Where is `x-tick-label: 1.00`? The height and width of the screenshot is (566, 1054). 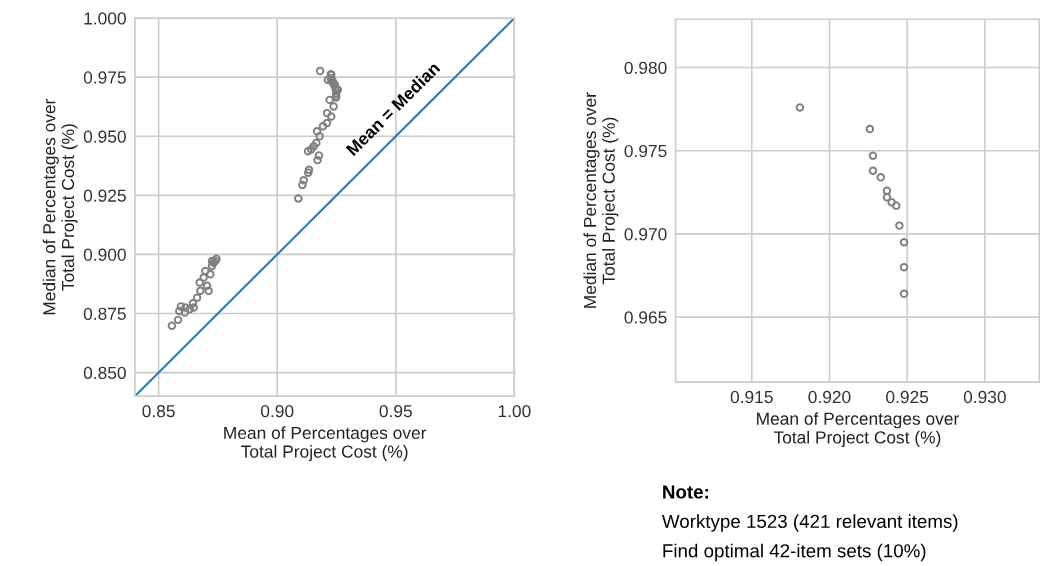
x-tick-label: 1.00 is located at coordinates (514, 411).